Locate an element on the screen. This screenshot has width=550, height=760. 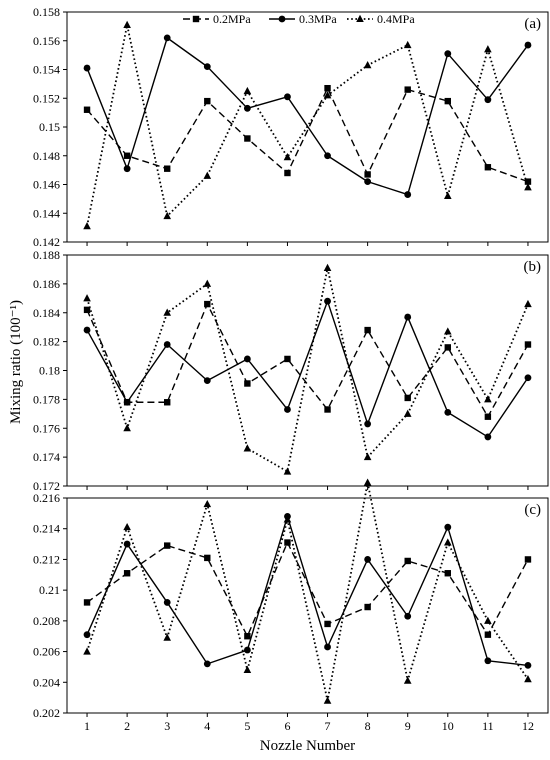
x-tick-label-11: 11 is located at coordinates (488, 726).